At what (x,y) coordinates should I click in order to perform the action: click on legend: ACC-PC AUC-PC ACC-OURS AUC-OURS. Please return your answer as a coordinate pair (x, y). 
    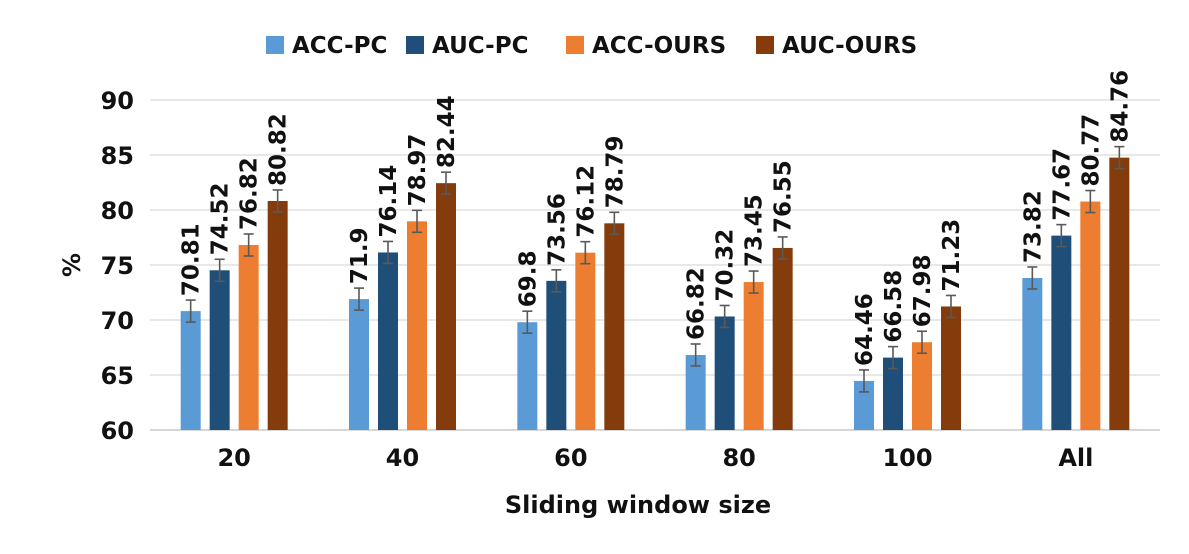
    Looking at the image, I should click on (591, 46).